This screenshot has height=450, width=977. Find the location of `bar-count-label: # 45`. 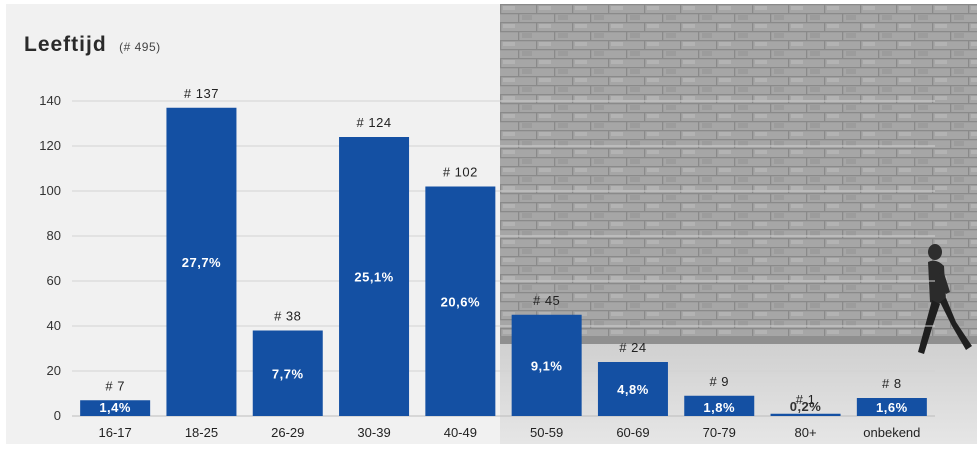

bar-count-label: # 45 is located at coordinates (546, 300).